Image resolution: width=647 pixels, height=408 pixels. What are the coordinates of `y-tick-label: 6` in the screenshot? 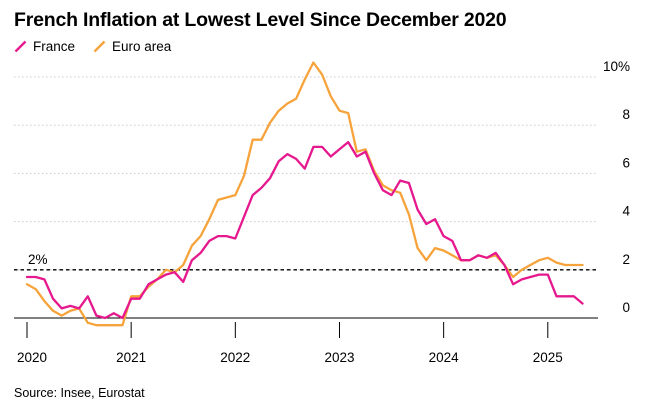 It's located at (626, 162).